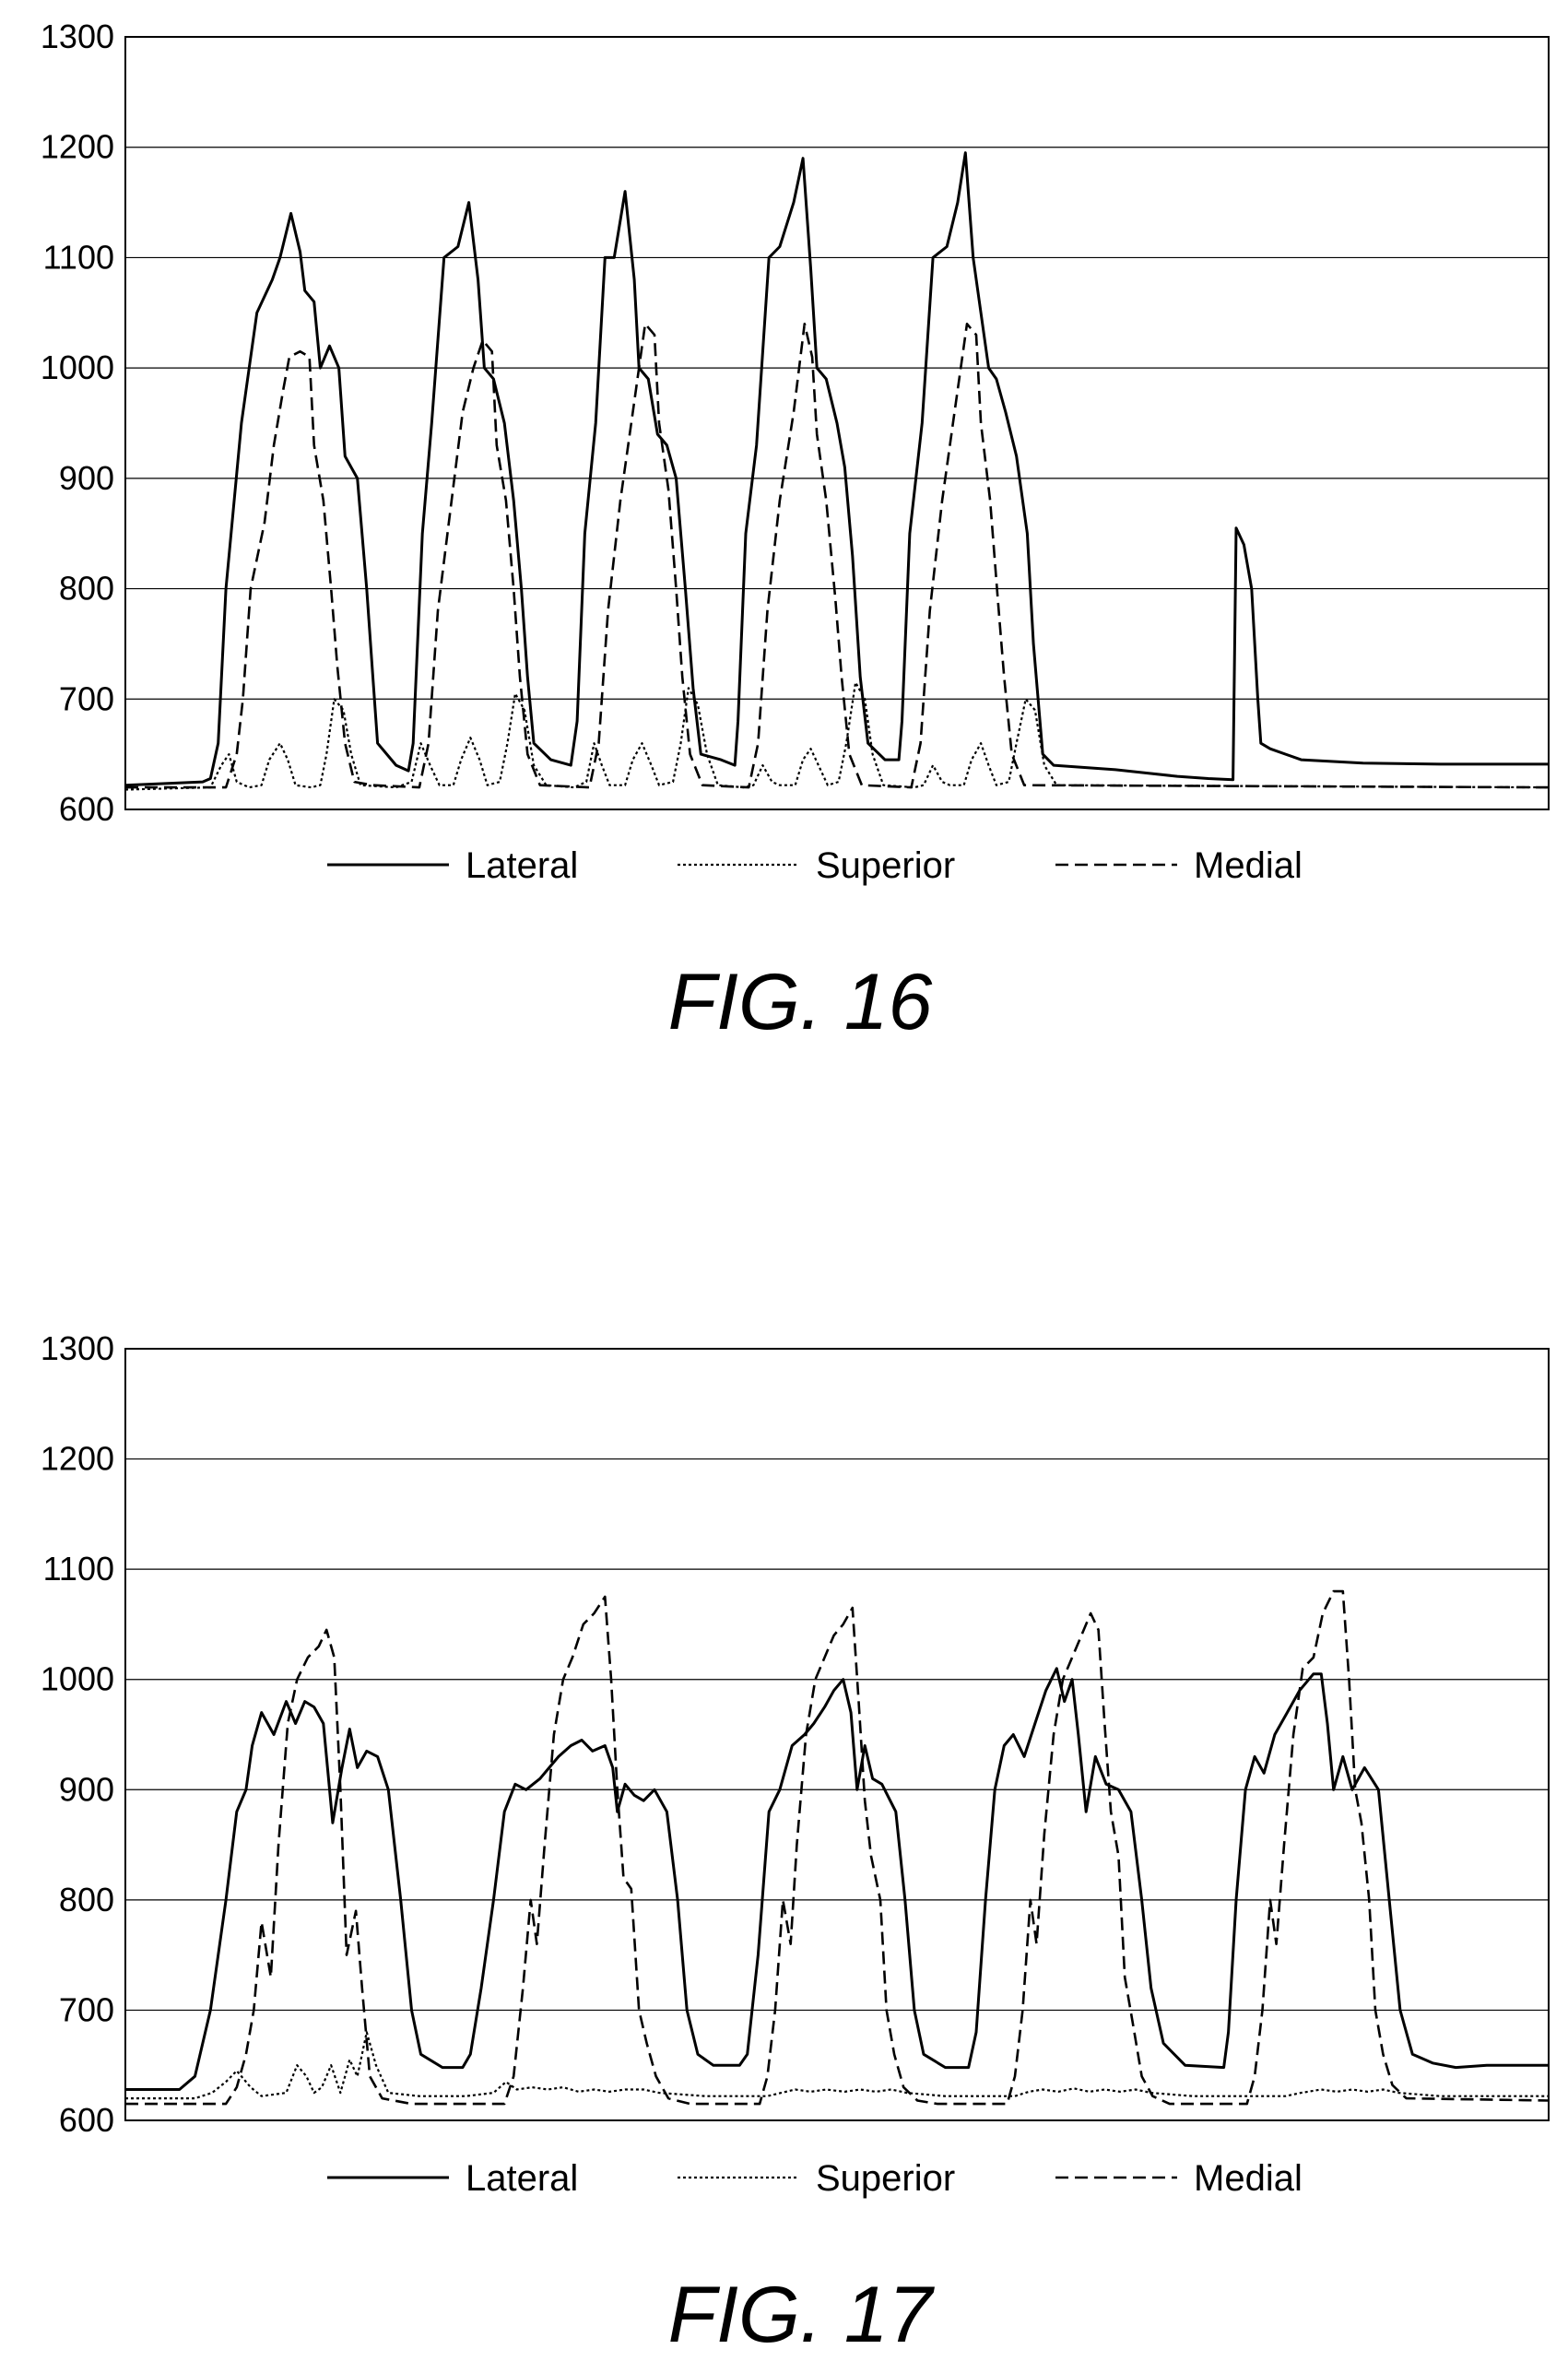  Describe the element at coordinates (800, 1002) in the screenshot. I see `figure-caption: FIG. 16` at that location.